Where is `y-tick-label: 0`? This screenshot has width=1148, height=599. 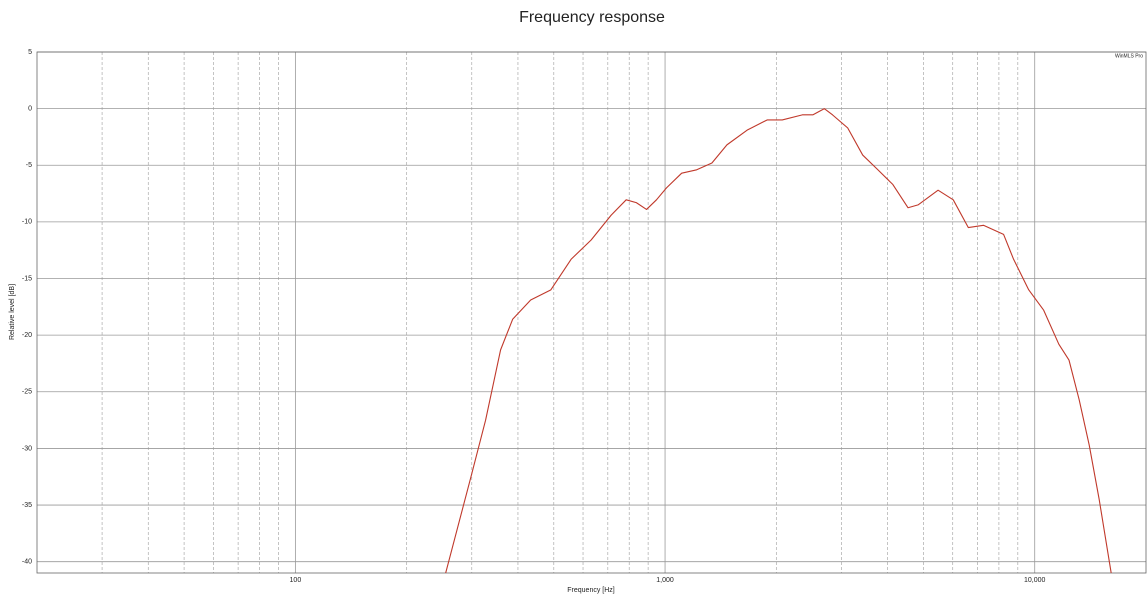
y-tick-label: 0 is located at coordinates (30, 108).